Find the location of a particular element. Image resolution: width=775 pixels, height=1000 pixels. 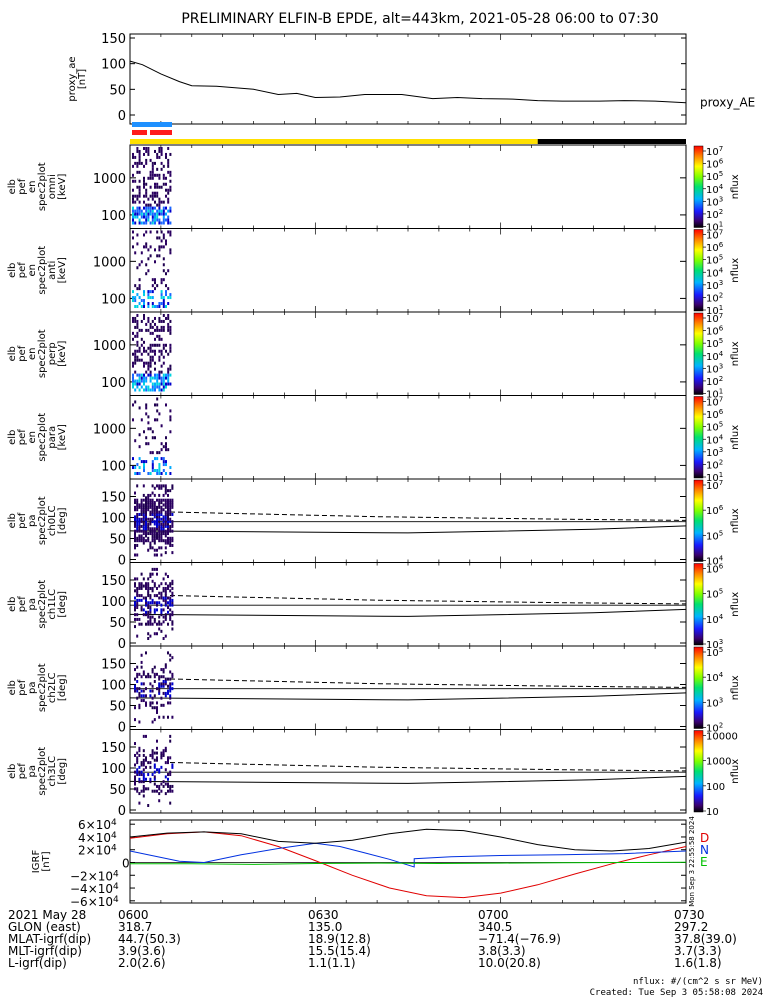

pitch_ch0LC-ylabel: pa is located at coordinates (32, 521).